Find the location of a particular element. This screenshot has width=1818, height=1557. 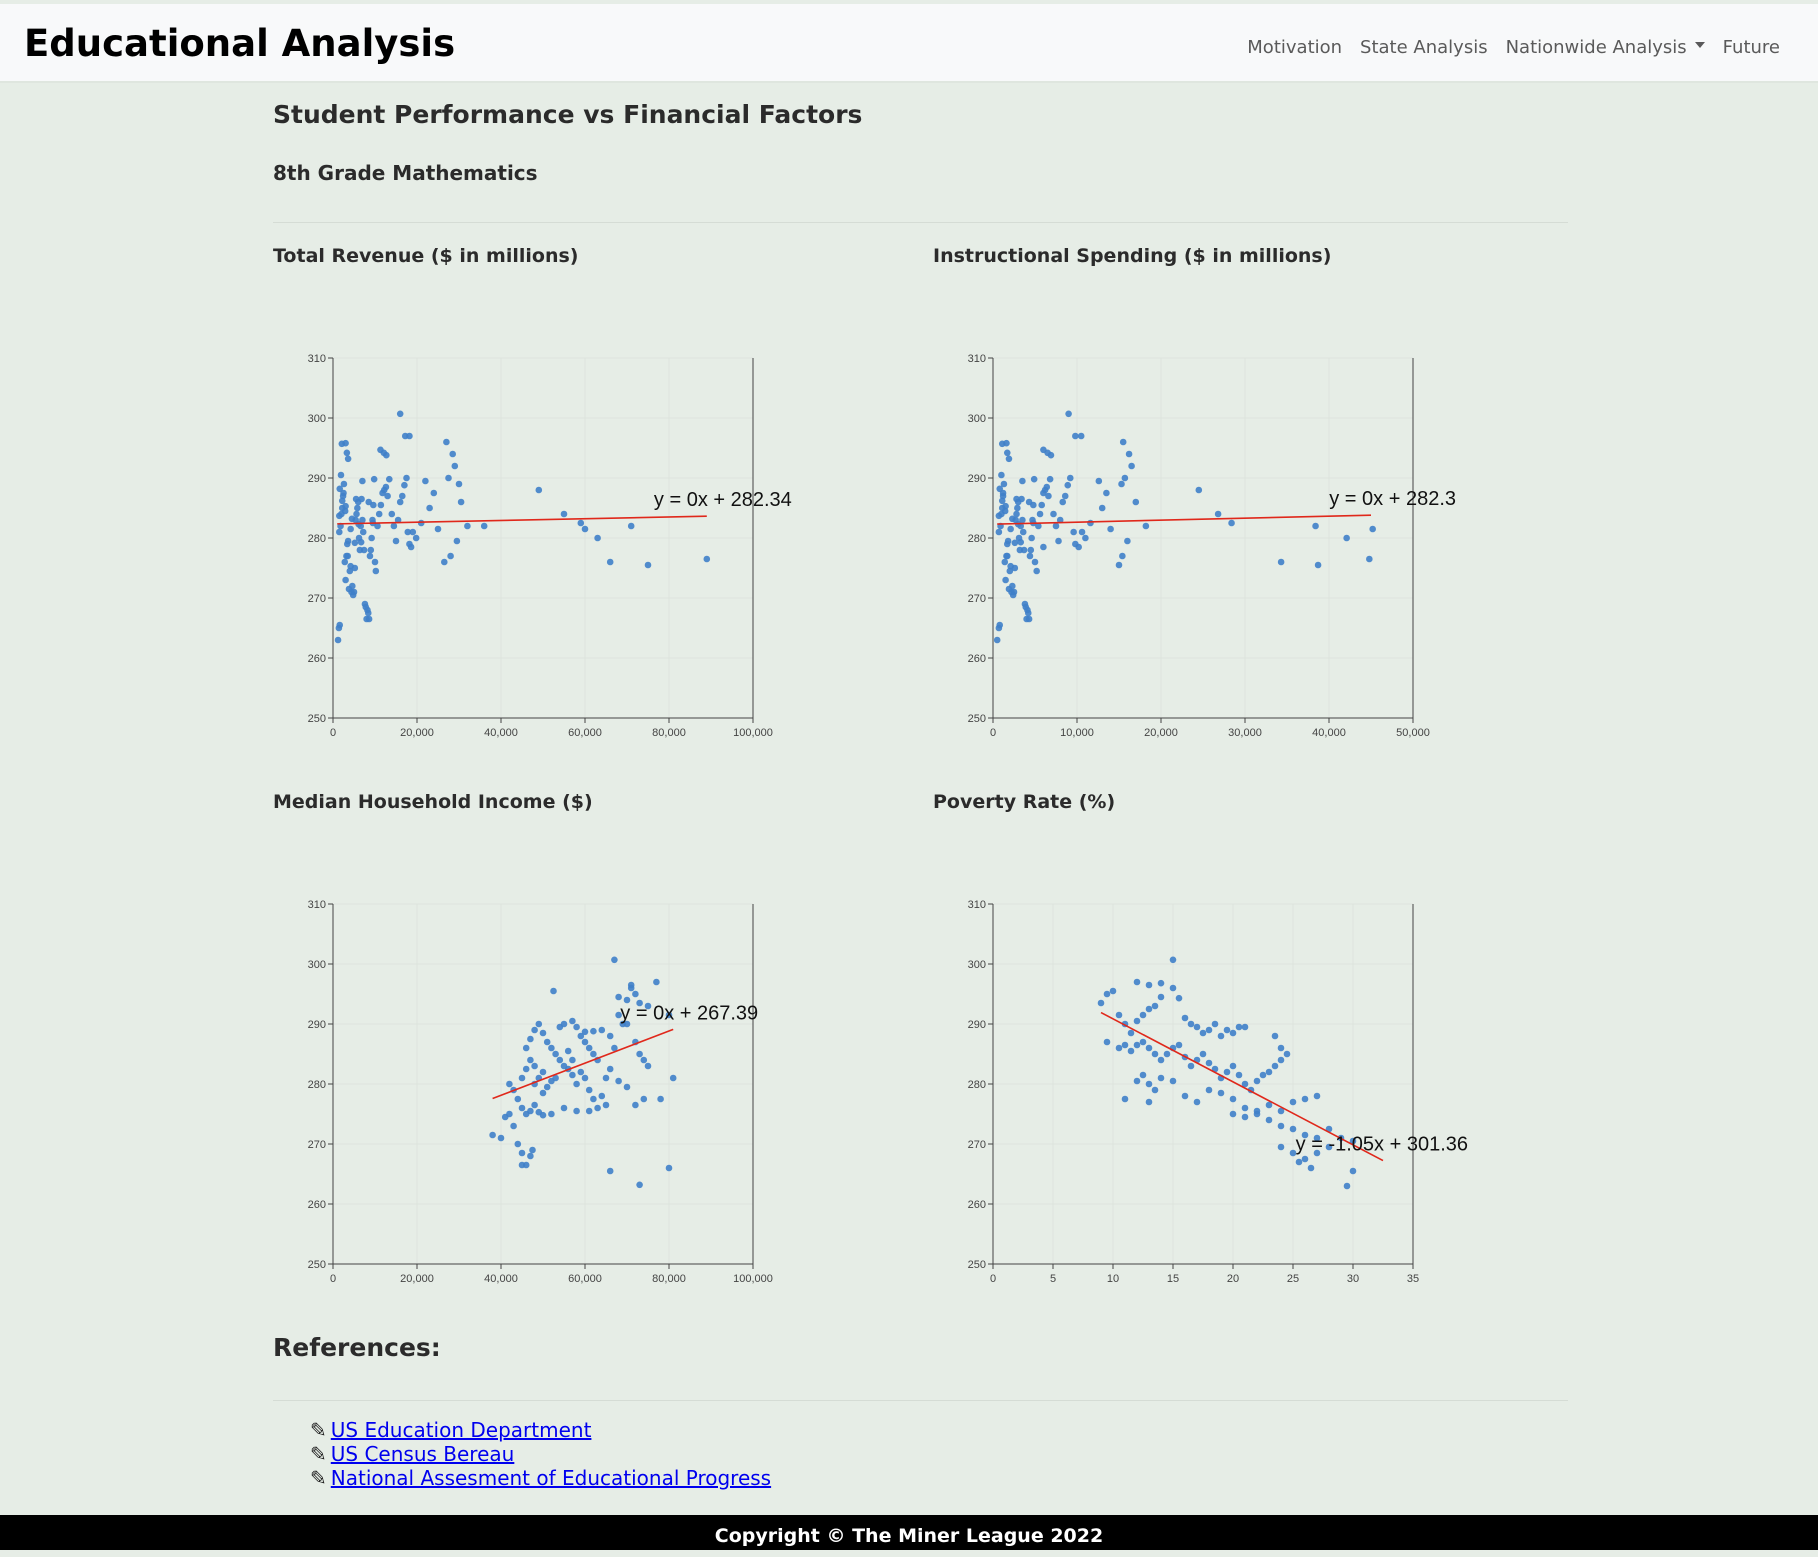

y-tick-label: 310 is located at coordinates (317, 905).